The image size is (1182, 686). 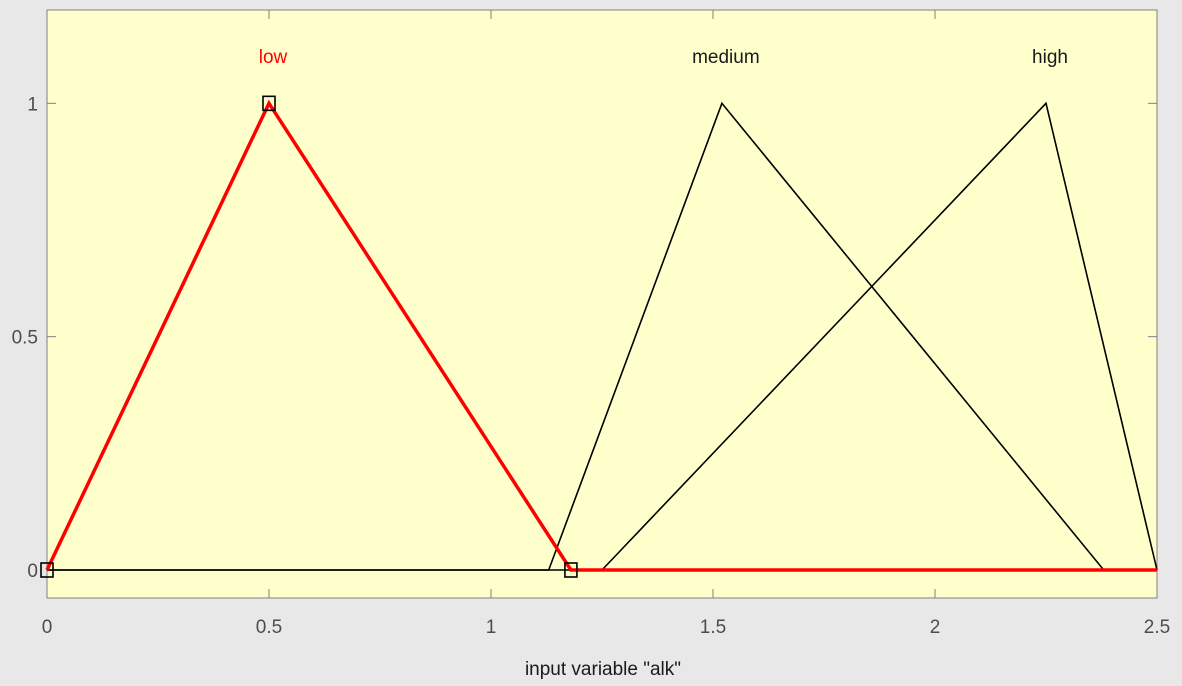 I want to click on x-tick-label: 1.5, so click(x=713, y=627).